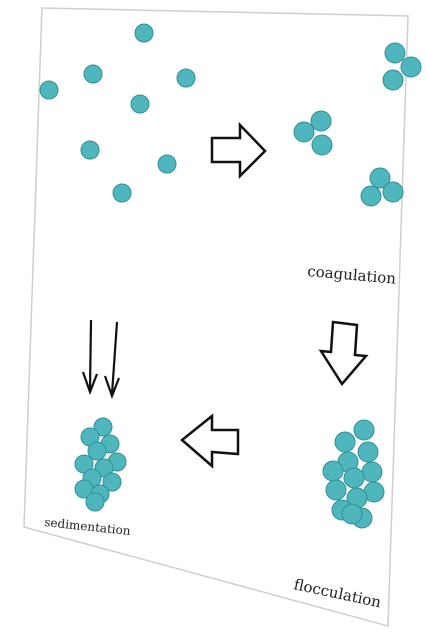  I want to click on down-arrow-icon, so click(343, 353).